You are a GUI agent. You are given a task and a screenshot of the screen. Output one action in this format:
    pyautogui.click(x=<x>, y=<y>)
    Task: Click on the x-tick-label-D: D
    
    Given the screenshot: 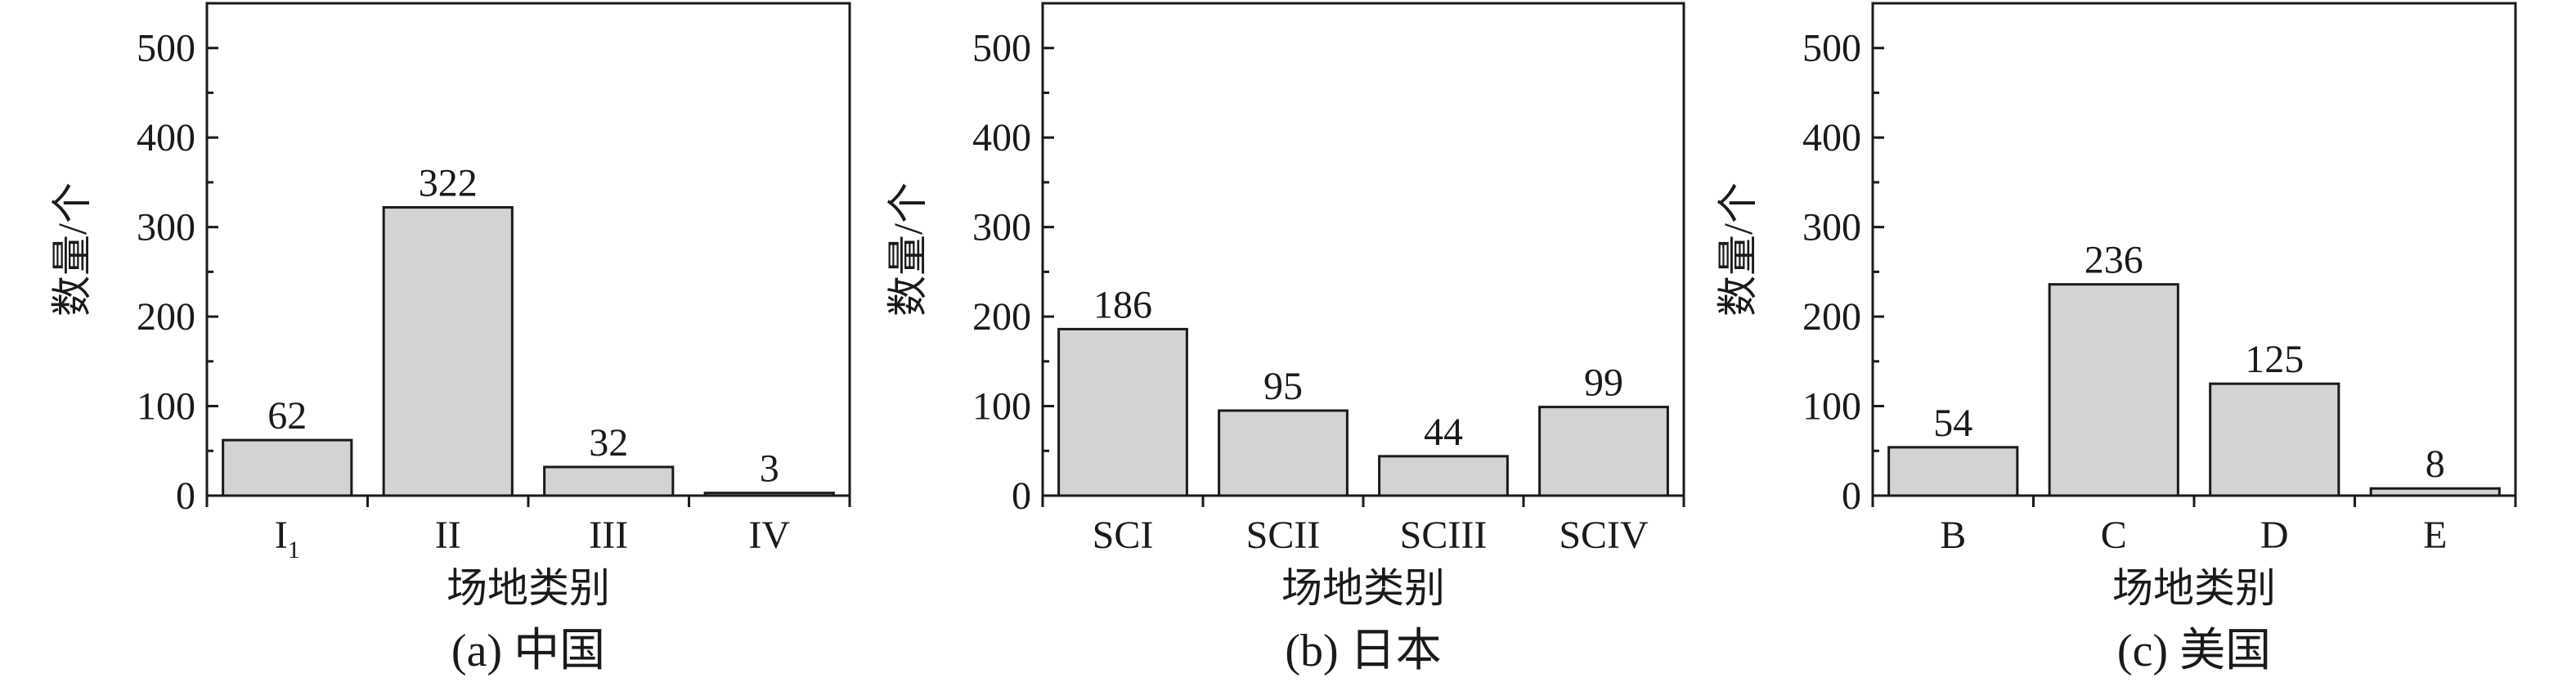 What is the action you would take?
    pyautogui.click(x=2274, y=535)
    